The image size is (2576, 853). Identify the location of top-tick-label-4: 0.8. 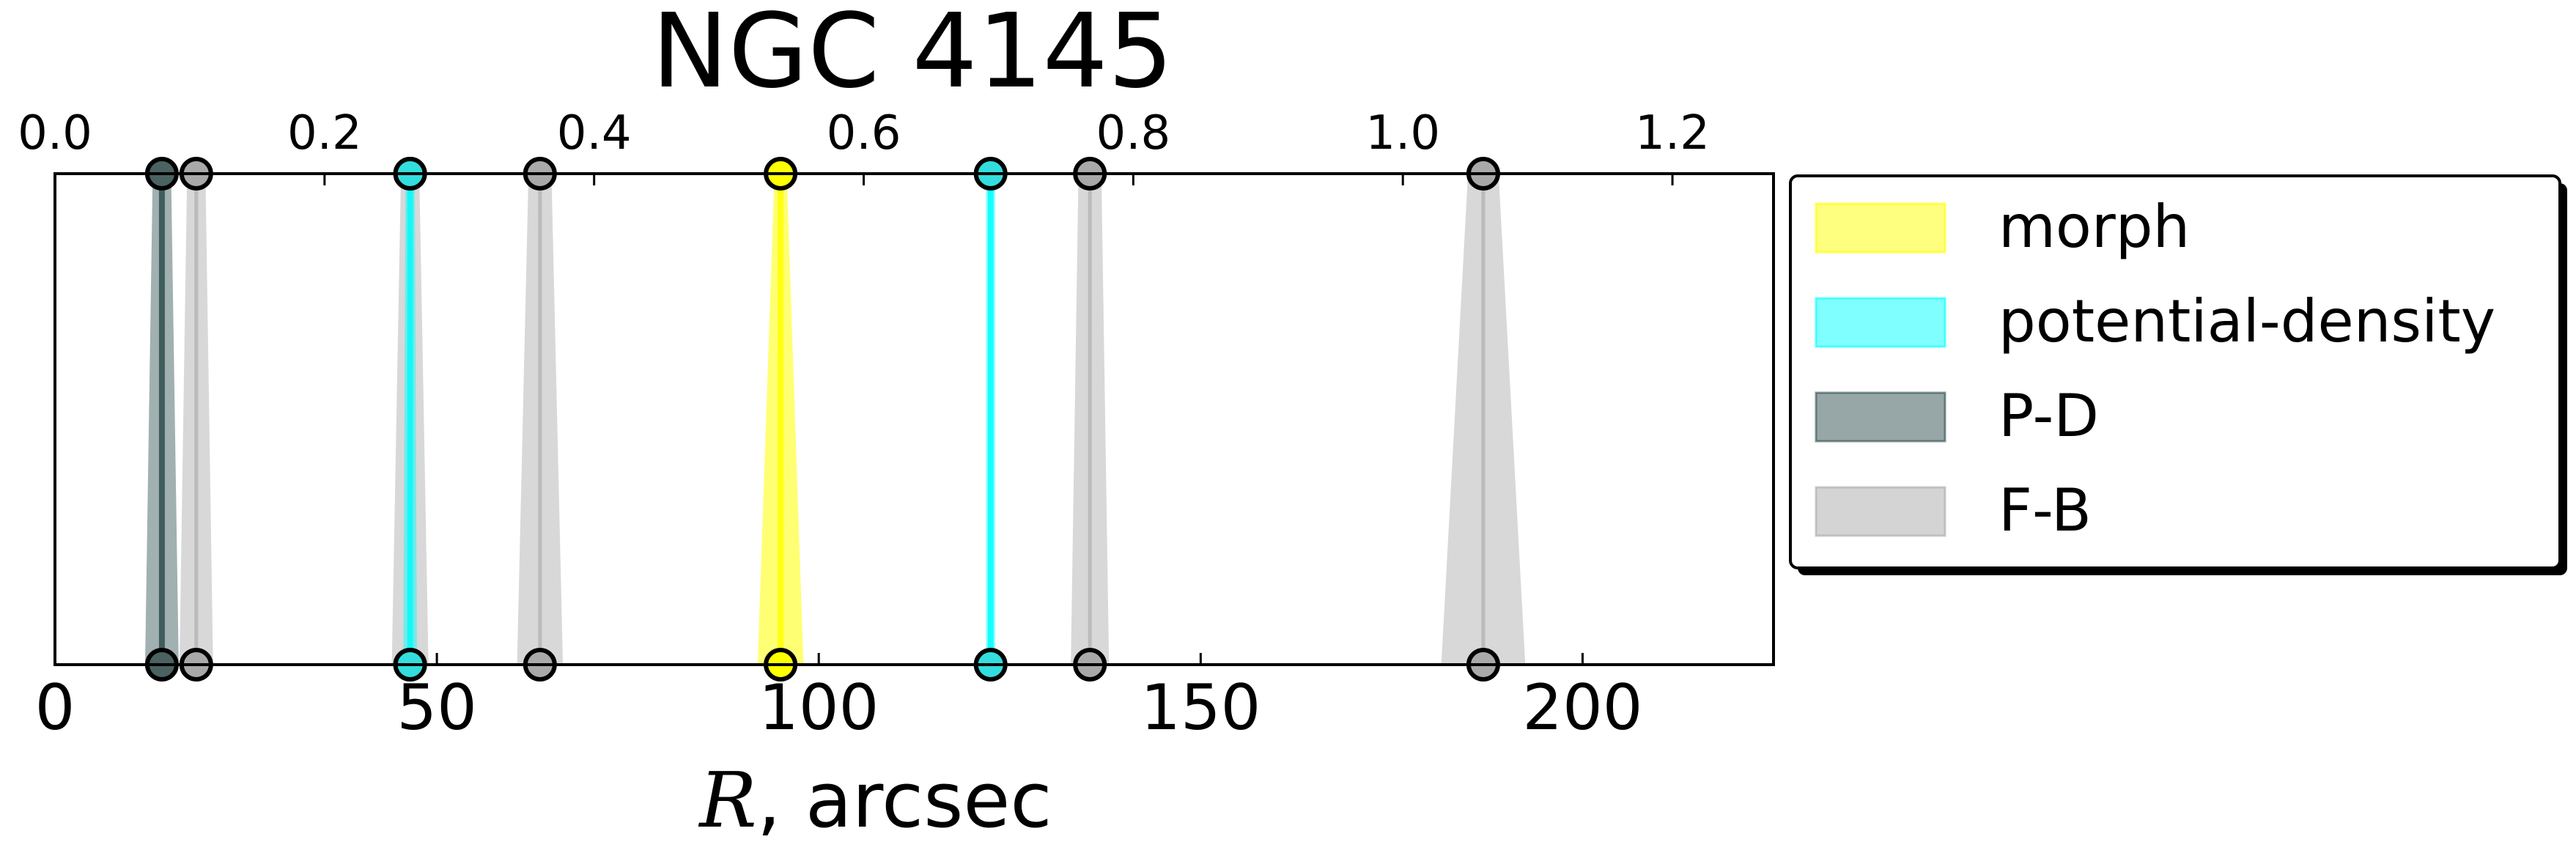
(1133, 133).